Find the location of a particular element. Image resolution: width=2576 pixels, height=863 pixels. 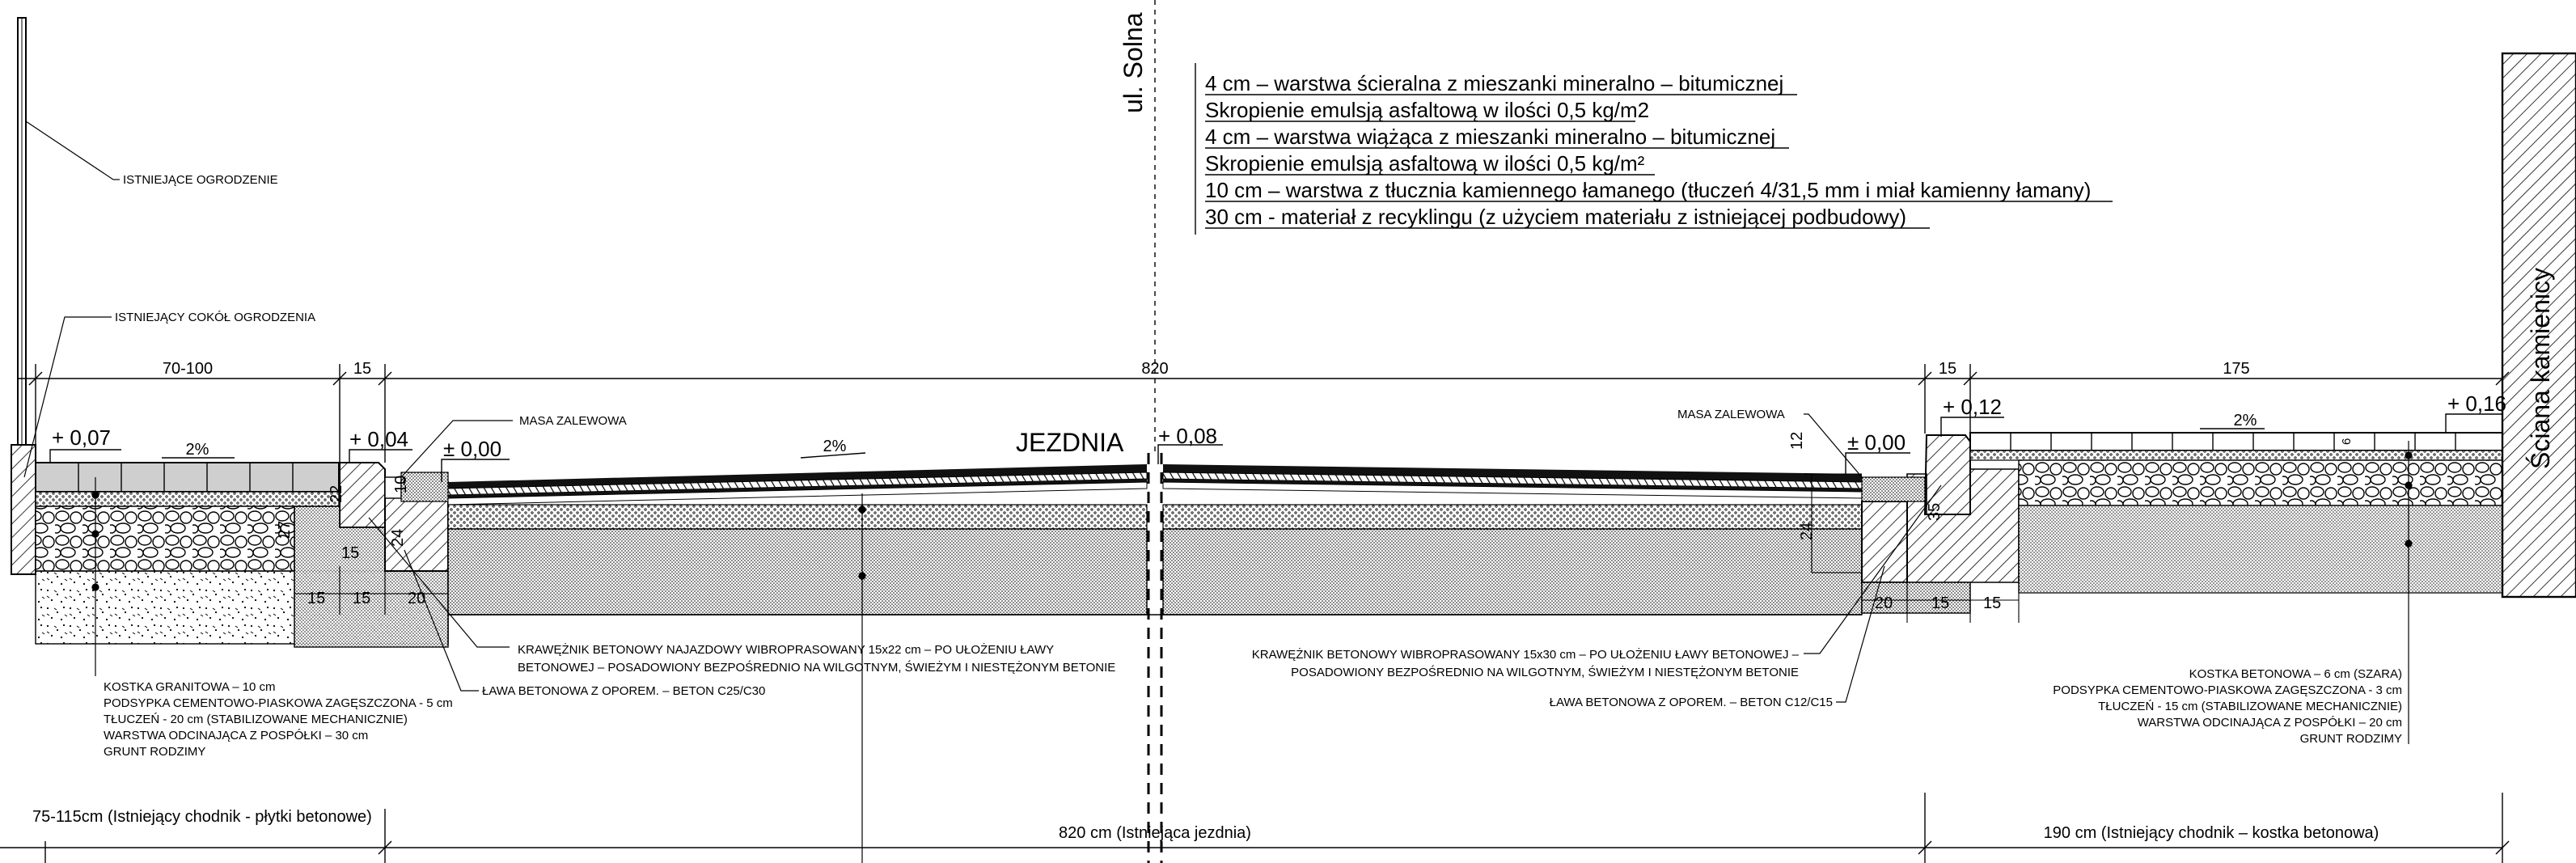

dim-left-curb: 15 is located at coordinates (362, 369).